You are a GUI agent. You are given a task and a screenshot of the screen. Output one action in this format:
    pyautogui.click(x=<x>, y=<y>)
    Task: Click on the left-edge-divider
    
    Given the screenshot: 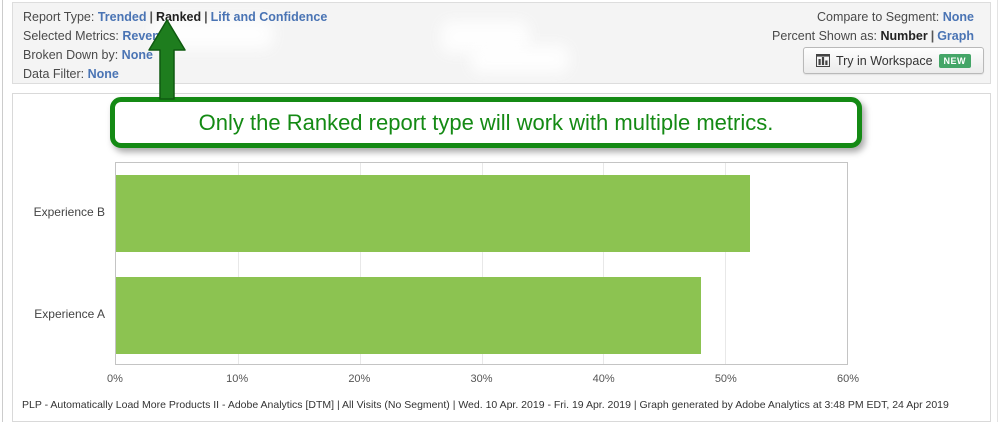 What is the action you would take?
    pyautogui.click(x=2, y=211)
    